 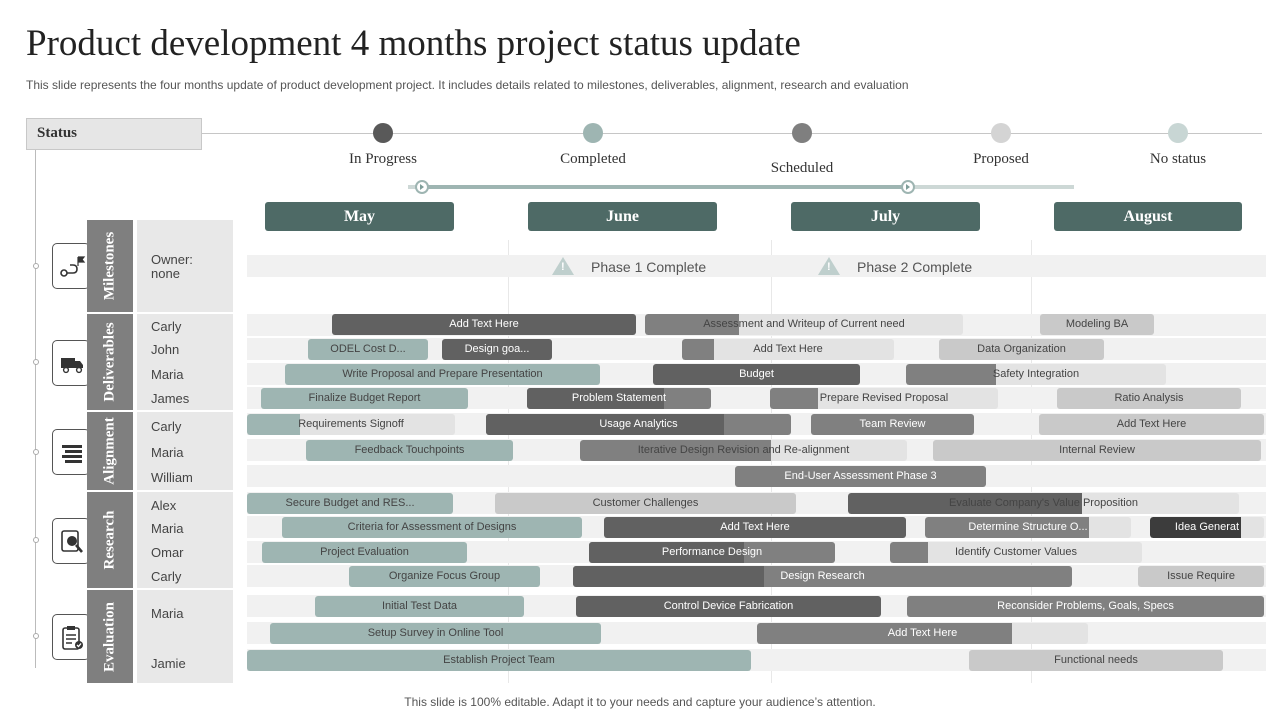 What do you see at coordinates (619, 398) in the screenshot?
I see `task-bar: Problem Statement` at bounding box center [619, 398].